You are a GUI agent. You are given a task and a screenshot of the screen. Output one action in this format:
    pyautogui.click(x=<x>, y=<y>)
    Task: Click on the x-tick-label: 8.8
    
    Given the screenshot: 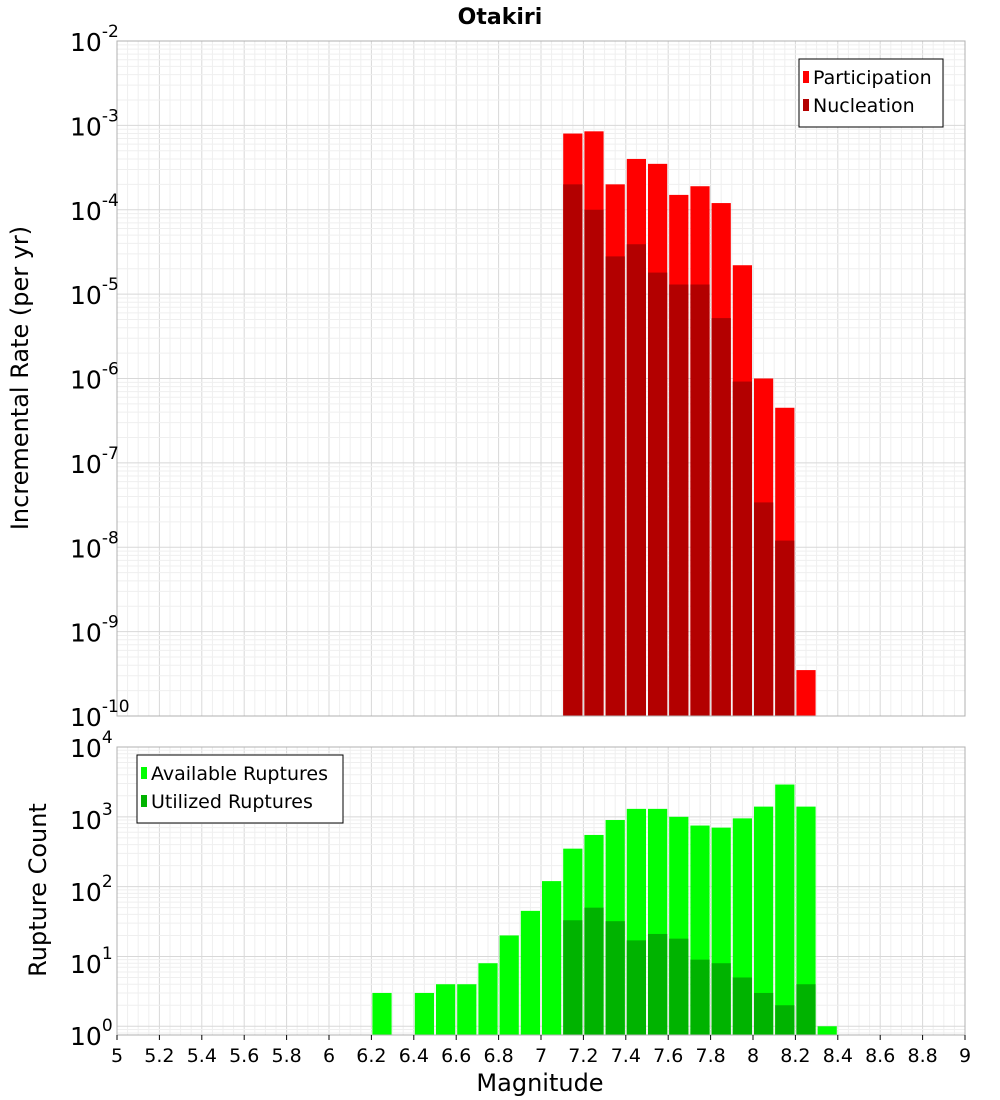 What is the action you would take?
    pyautogui.click(x=922, y=1056)
    